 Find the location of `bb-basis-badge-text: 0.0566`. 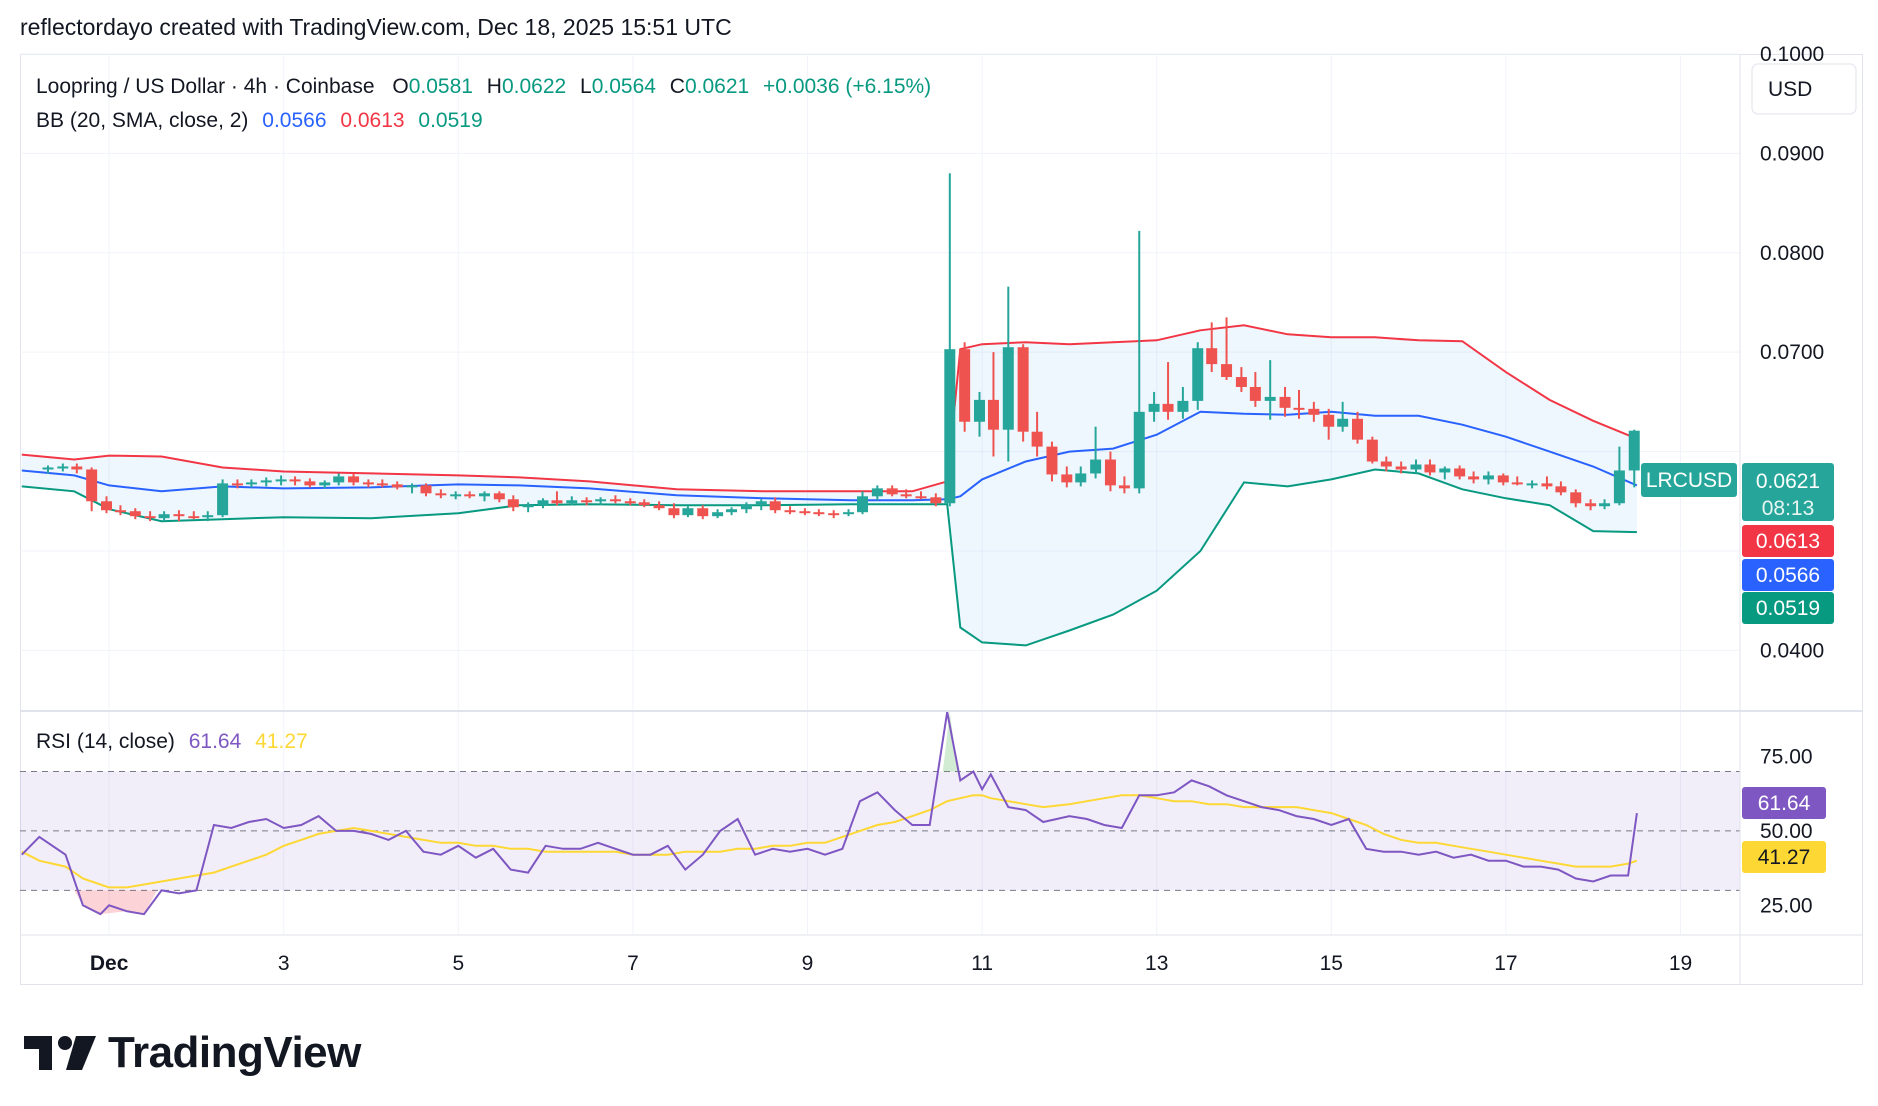

bb-basis-badge-text: 0.0566 is located at coordinates (1788, 575).